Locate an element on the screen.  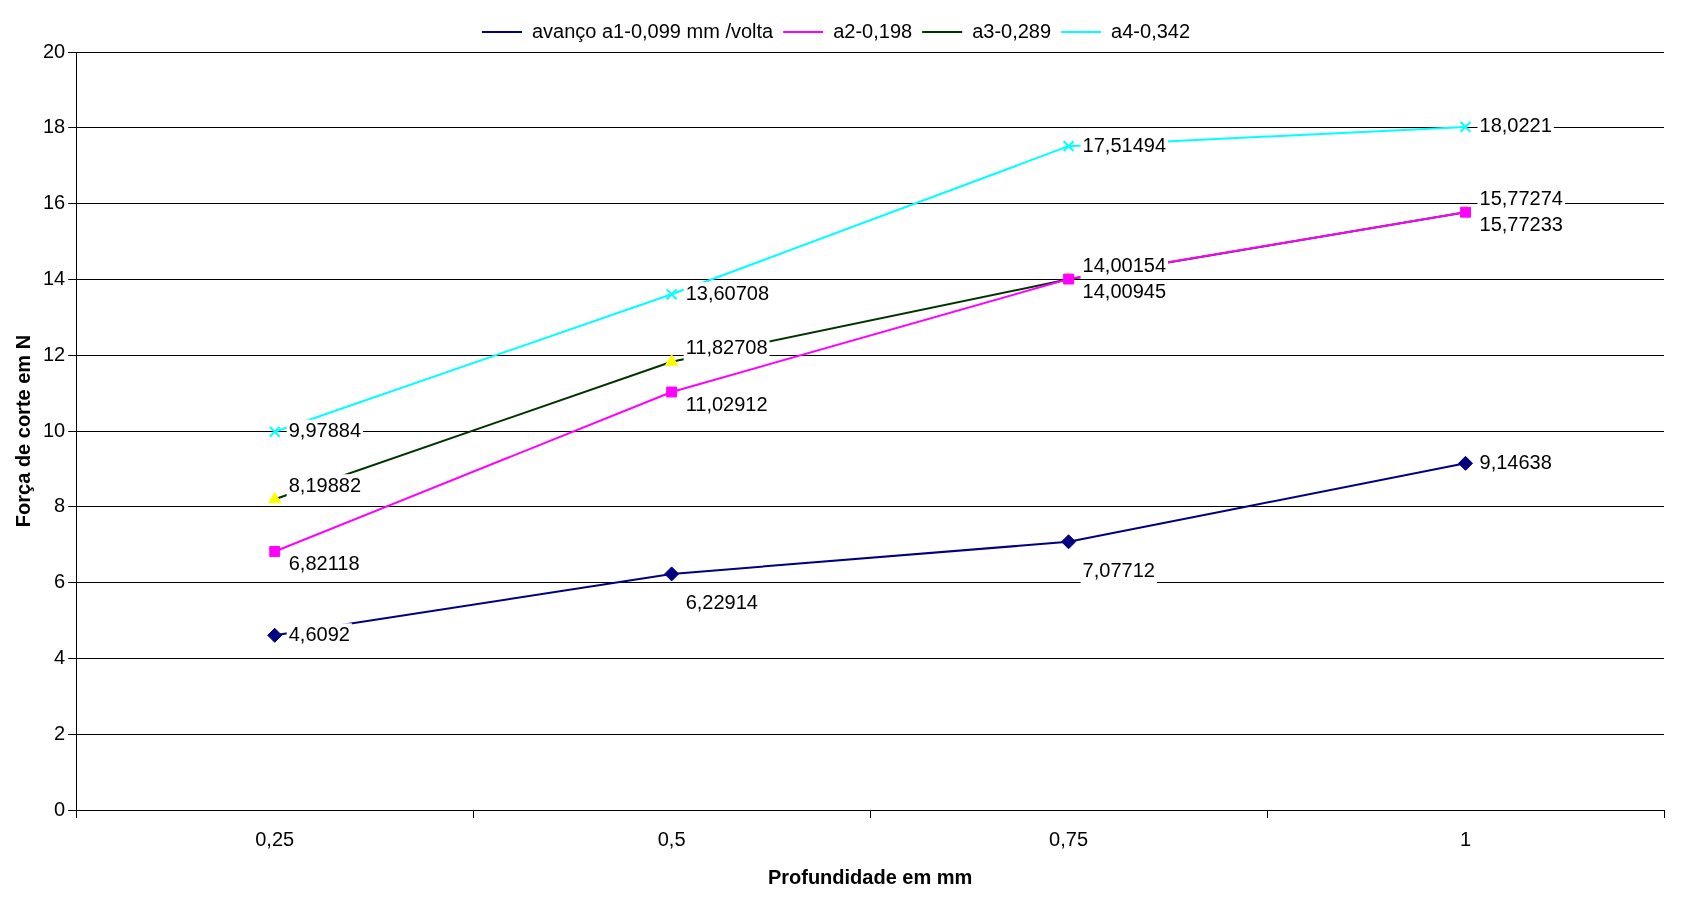
y-tick-label: 16 is located at coordinates (54, 202).